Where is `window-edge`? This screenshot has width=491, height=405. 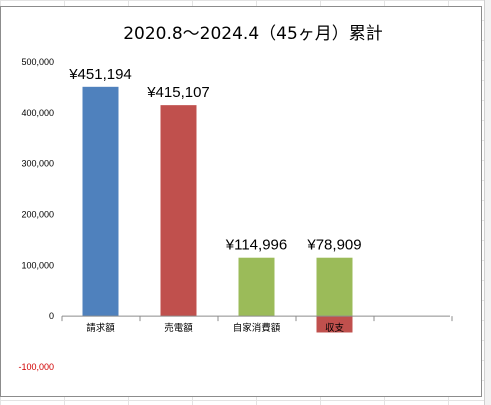
window-edge is located at coordinates (487, 202).